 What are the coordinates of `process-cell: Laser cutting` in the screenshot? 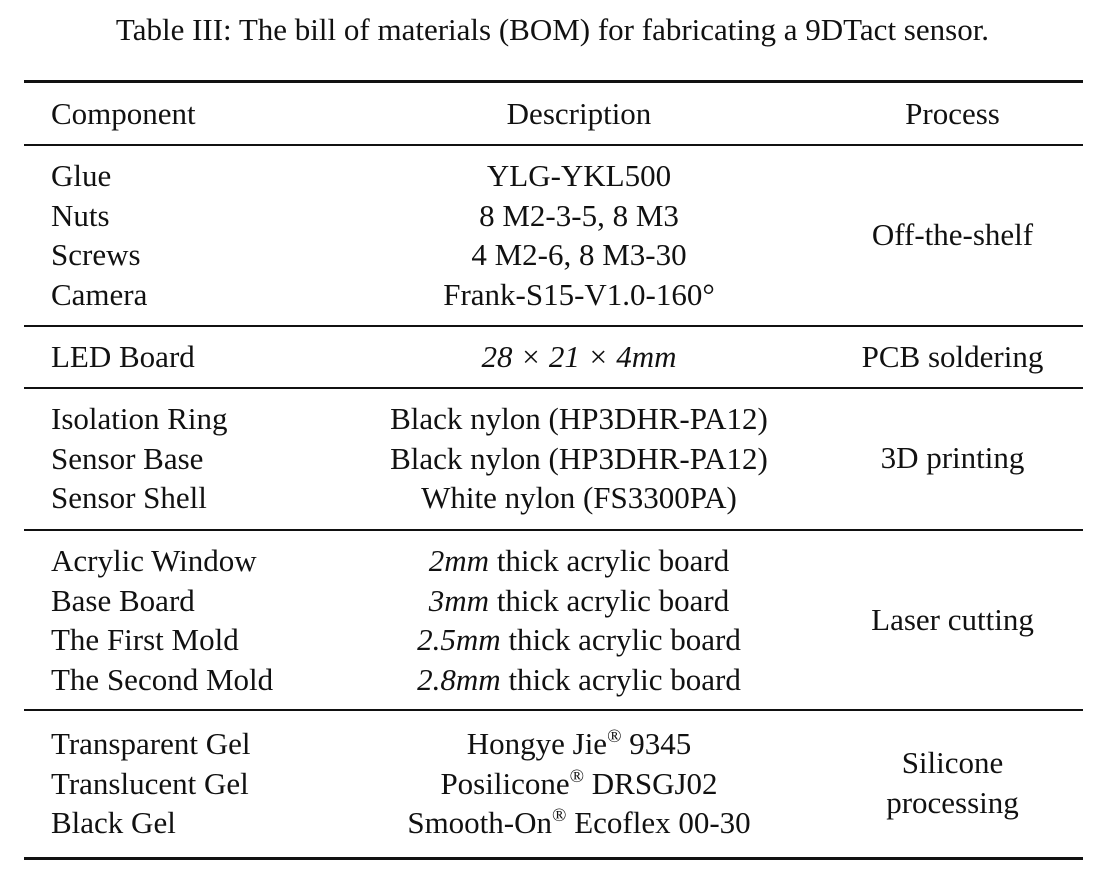 It's located at (952, 619).